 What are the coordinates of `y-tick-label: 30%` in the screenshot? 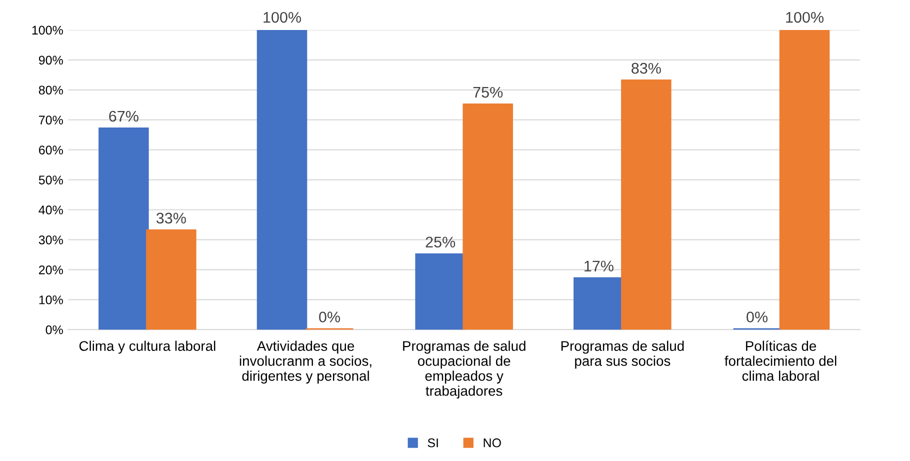 It's located at (50, 240).